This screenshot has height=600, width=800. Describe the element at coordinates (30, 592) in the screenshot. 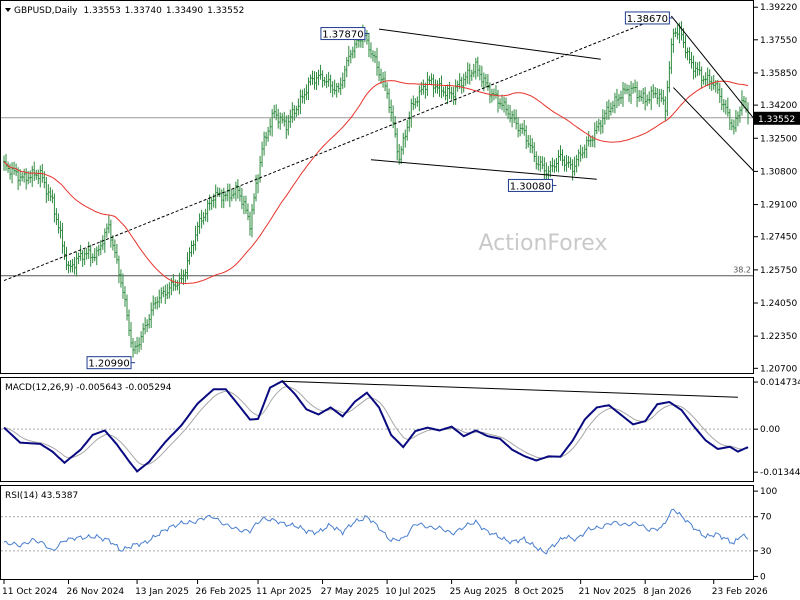

I see `date-axis-label: 11 Oct 2024` at that location.